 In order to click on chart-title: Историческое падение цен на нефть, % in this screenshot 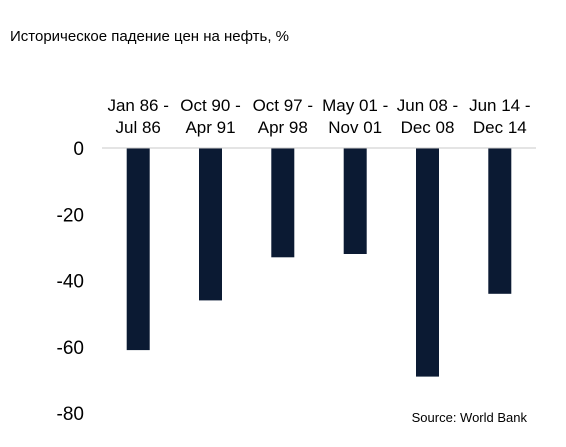, I will do `click(150, 36)`.